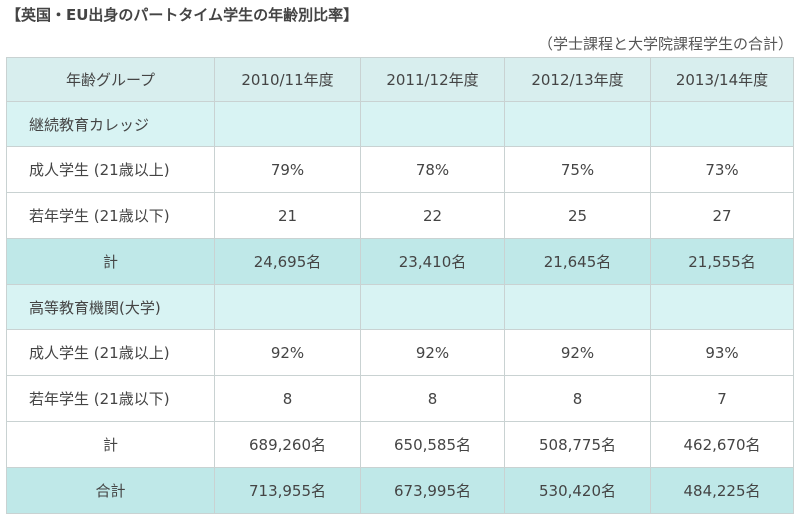  Describe the element at coordinates (287, 79) in the screenshot. I see `header-year-2010-11: 2010/11年度` at that location.